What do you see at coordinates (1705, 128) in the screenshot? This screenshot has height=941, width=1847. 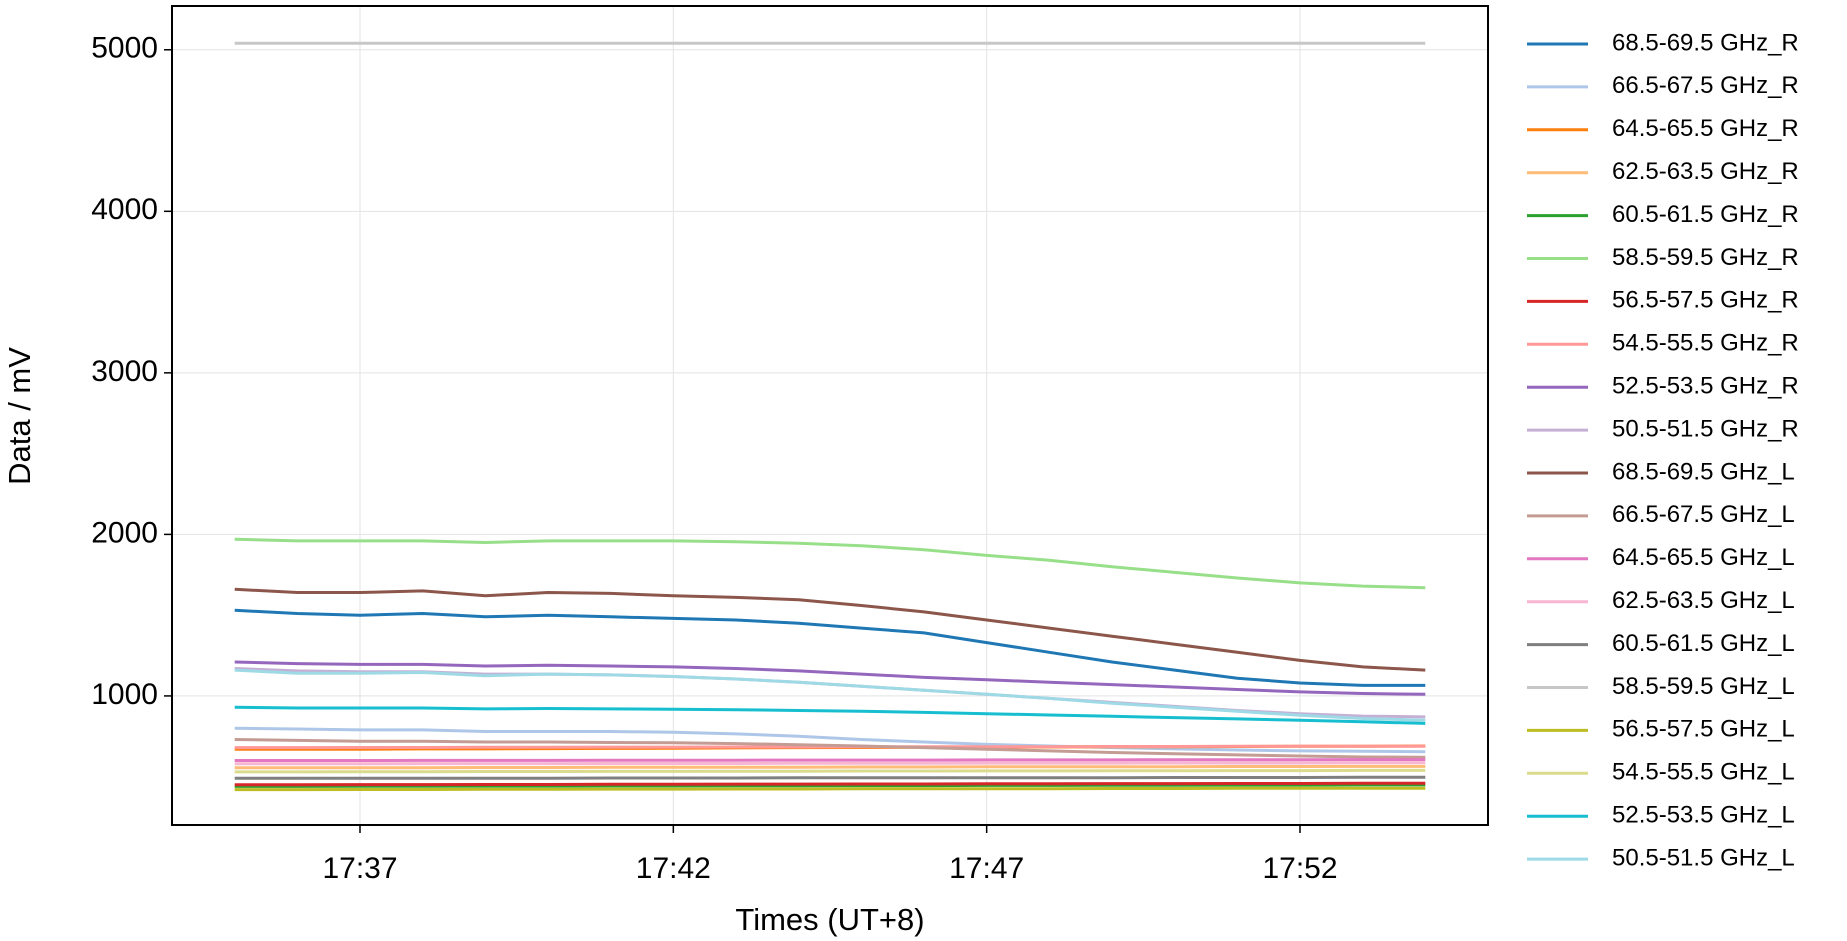 I see `legend-label: 64.5-65.5 GHz_R` at bounding box center [1705, 128].